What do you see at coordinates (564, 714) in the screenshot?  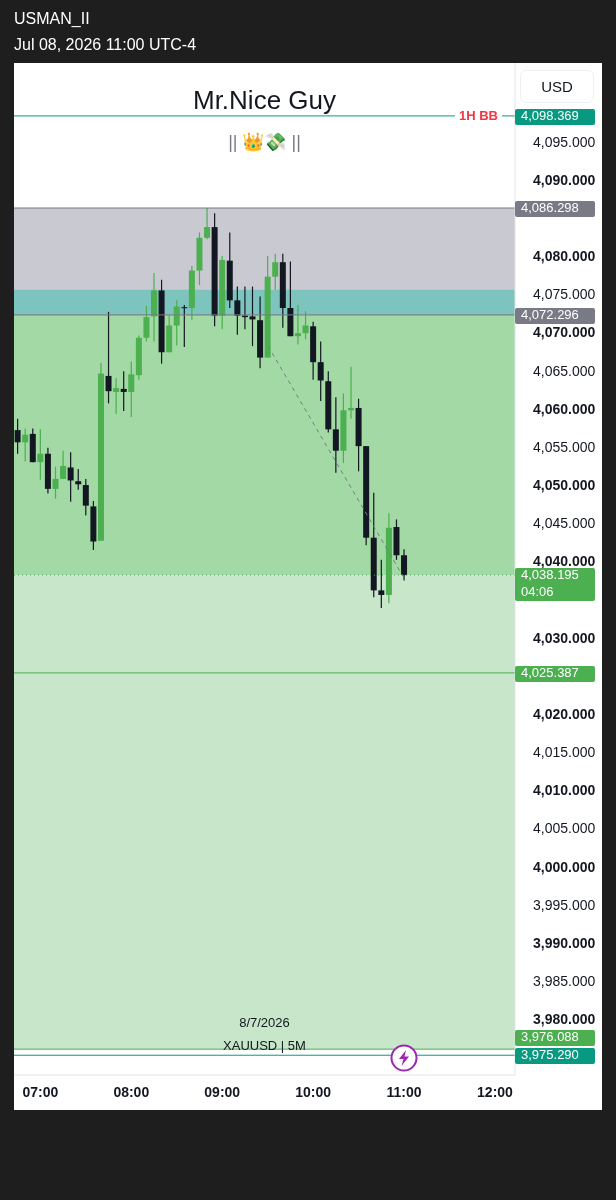 I see `y-tick-label: 4,020.000` at bounding box center [564, 714].